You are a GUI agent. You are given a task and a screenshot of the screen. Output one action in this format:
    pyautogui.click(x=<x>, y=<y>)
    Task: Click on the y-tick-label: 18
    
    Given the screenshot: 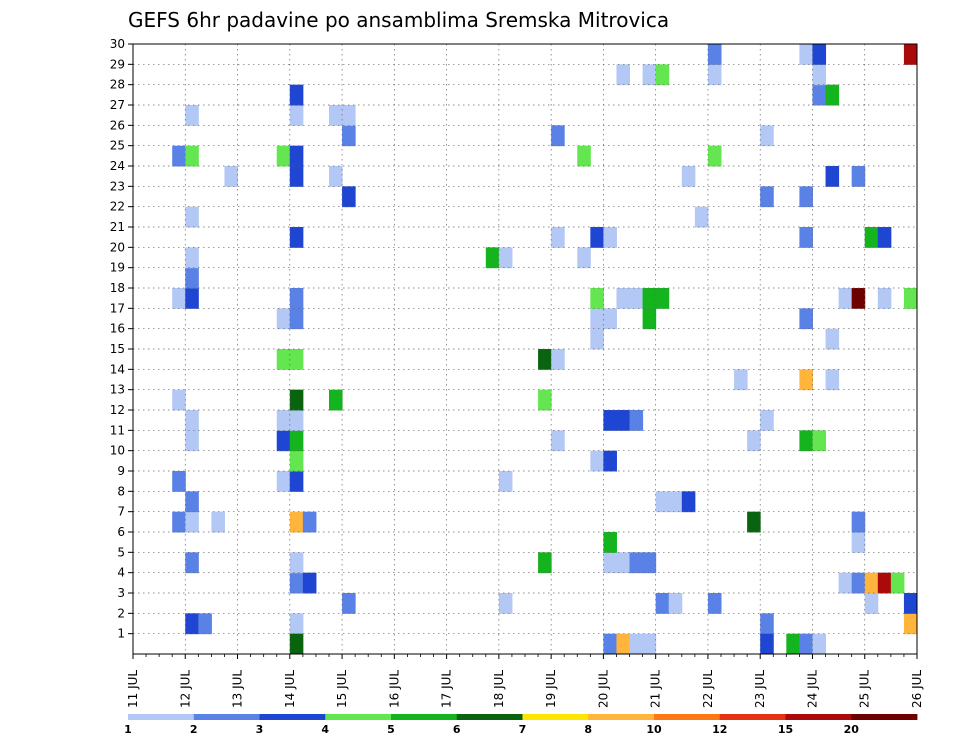 What is the action you would take?
    pyautogui.click(x=117, y=288)
    